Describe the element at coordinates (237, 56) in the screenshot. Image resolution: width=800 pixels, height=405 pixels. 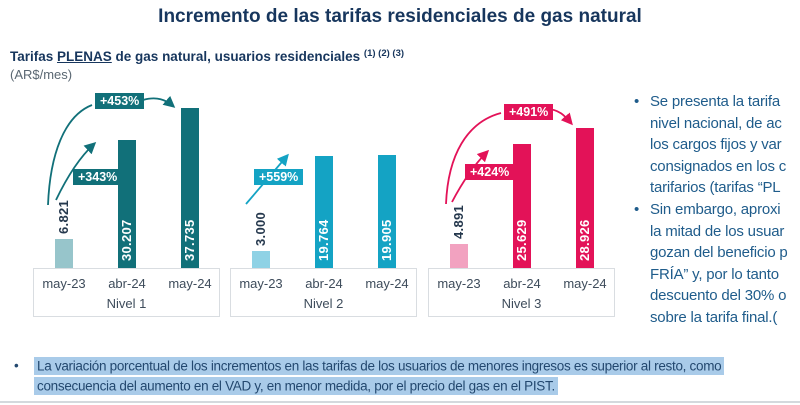
I see `subtitle-suffix: de gas natural, usuarios residenciales` at that location.